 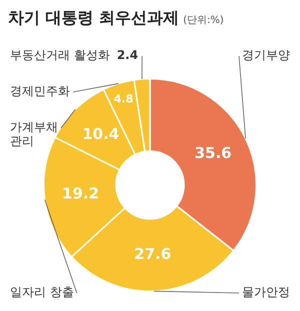 What do you see at coordinates (153, 253) in the screenshot?
I see `data-label: 27.6` at bounding box center [153, 253].